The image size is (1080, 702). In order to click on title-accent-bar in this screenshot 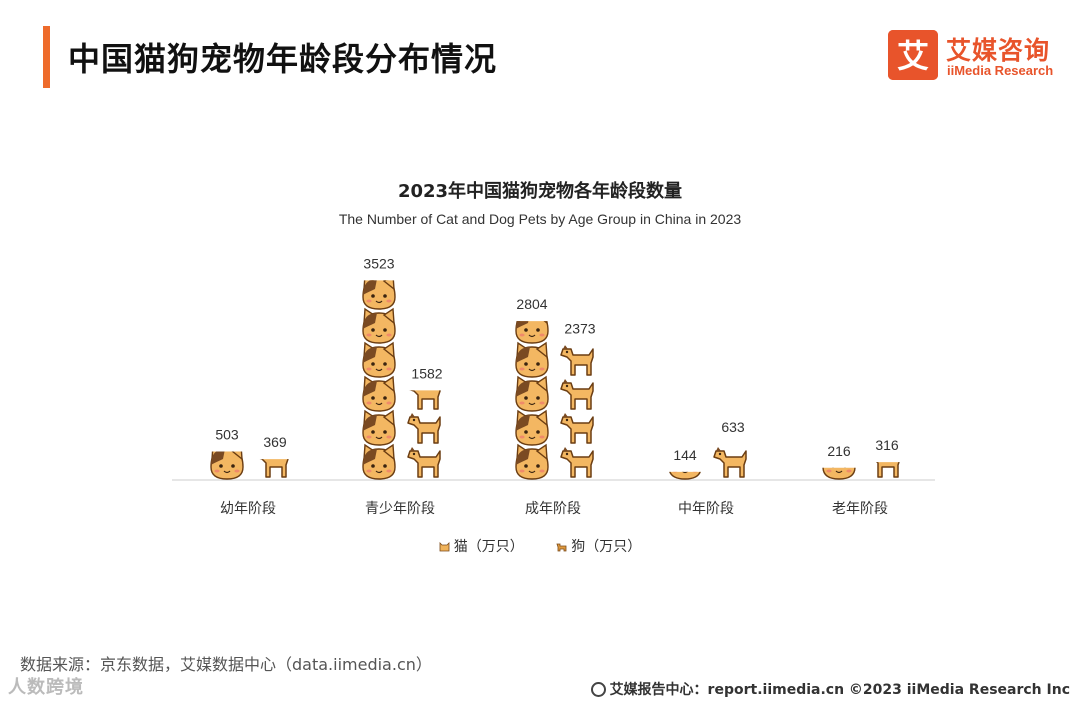, I will do `click(46, 57)`.